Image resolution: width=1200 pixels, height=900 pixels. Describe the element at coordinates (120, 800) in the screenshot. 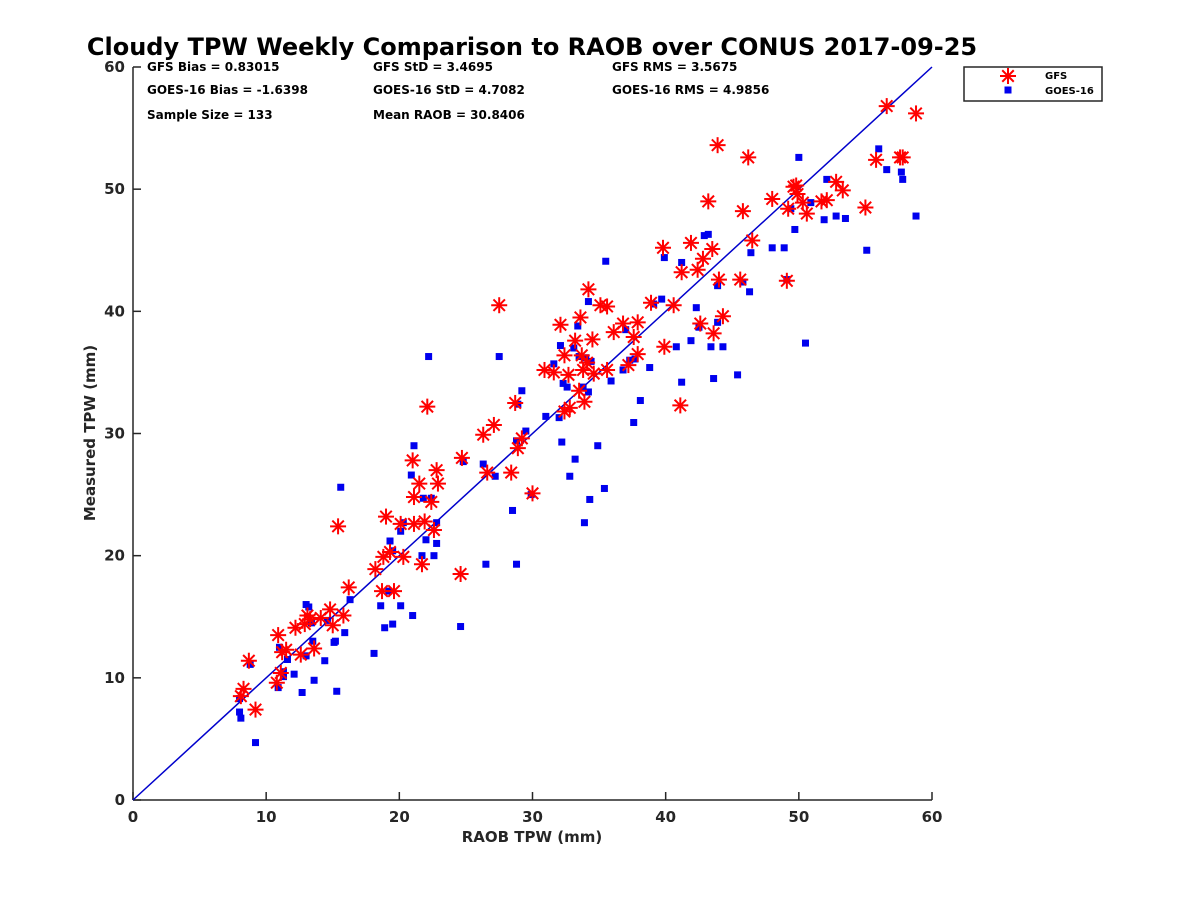

I see `y-tick-label: 0` at that location.